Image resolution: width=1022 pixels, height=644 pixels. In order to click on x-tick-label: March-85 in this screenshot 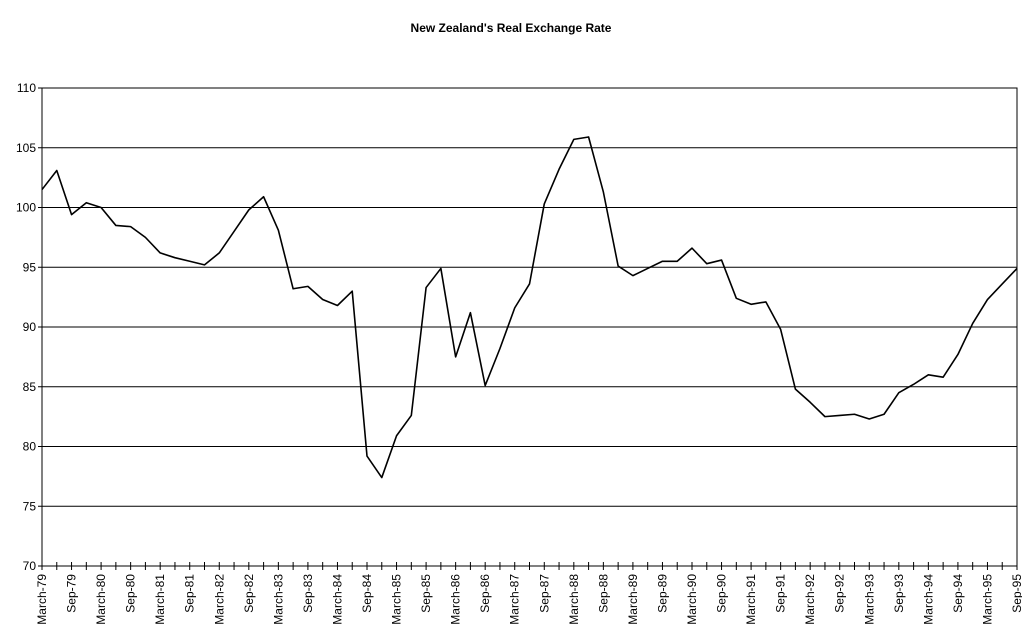, I will do `click(397, 599)`.